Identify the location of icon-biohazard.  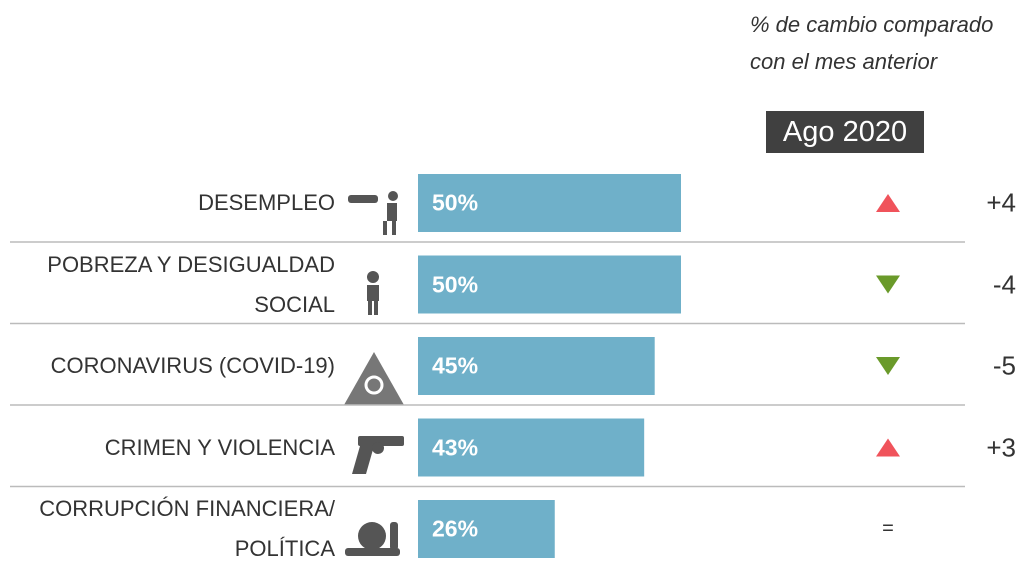
(374, 378).